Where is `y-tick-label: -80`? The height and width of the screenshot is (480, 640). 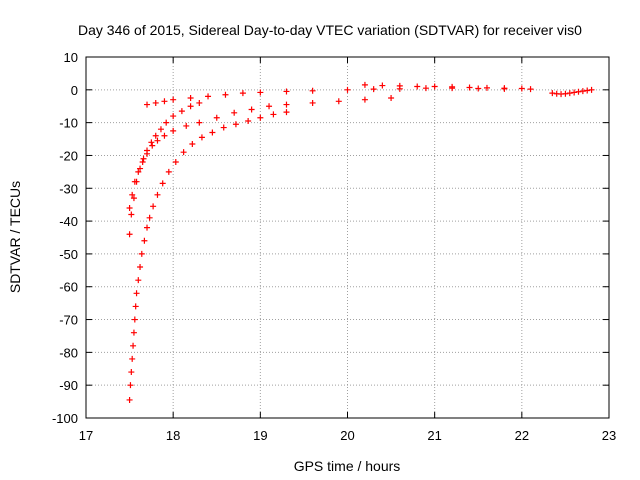 y-tick-label: -80 is located at coordinates (68, 352).